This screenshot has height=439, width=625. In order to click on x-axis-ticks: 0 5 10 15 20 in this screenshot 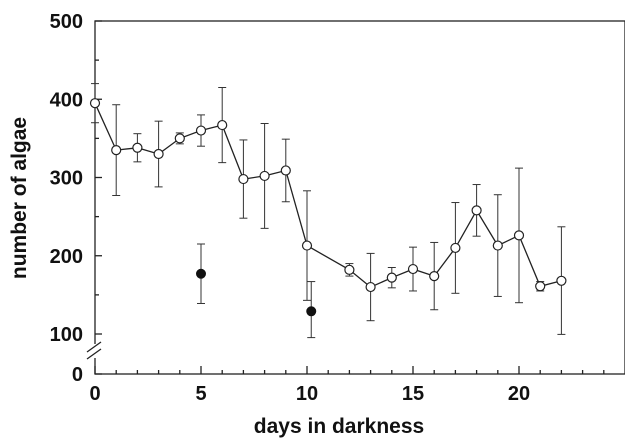, I will do `click(347, 385)`.